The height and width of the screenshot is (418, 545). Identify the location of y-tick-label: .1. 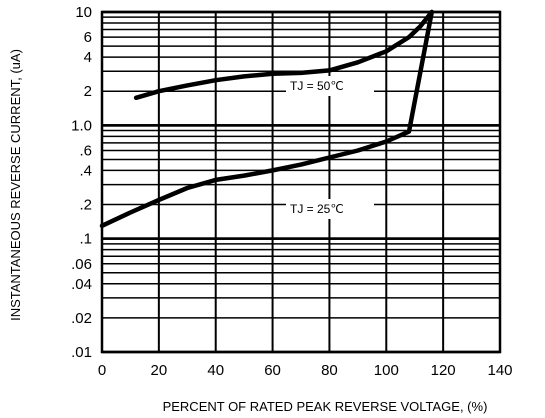
(85, 239).